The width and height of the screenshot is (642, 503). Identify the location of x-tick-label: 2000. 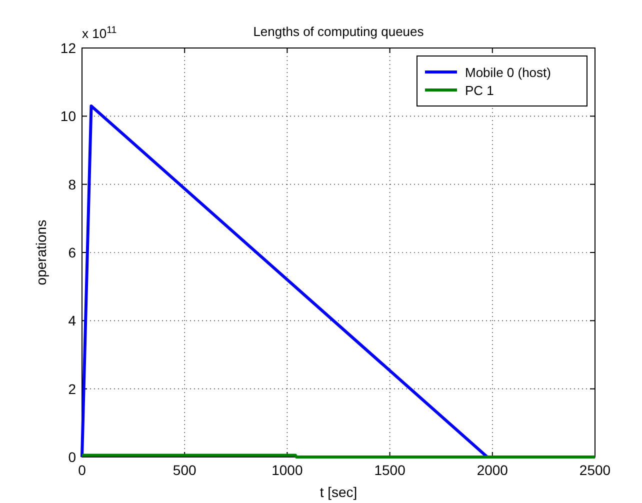
(492, 470).